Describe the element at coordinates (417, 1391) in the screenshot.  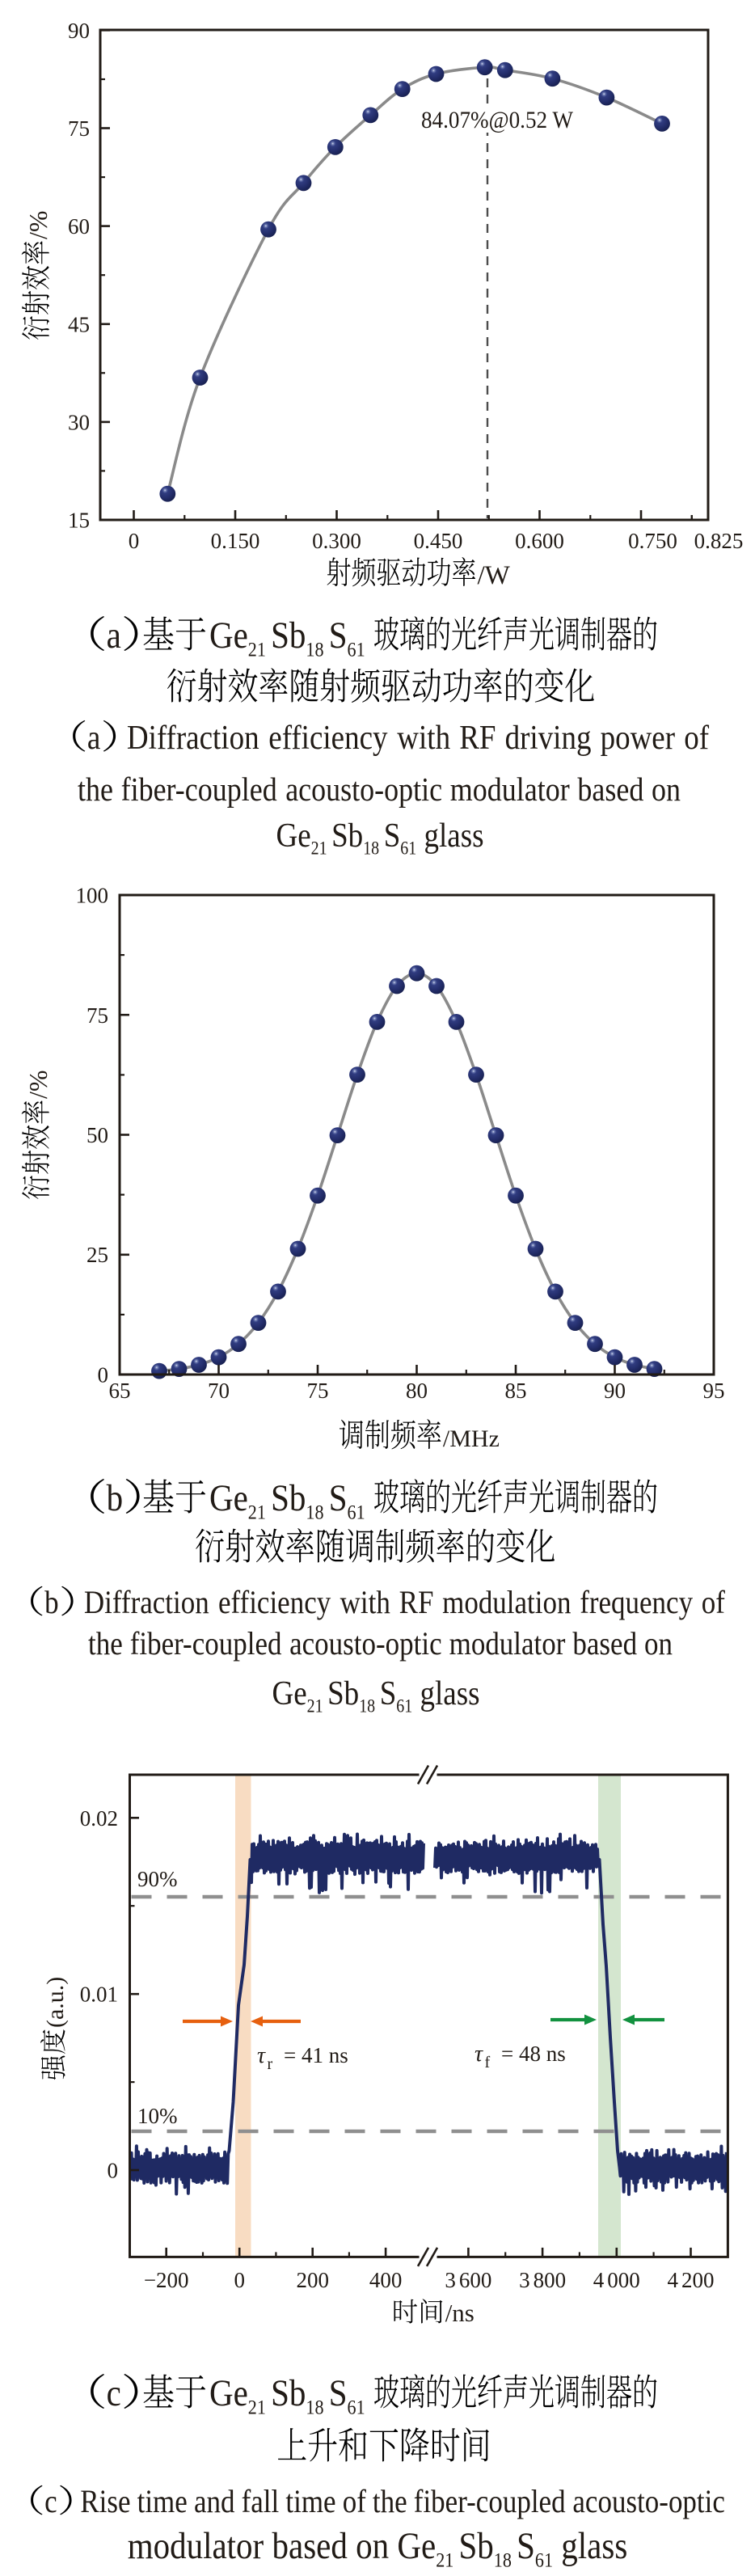
I see `svg-text: 80` at that location.